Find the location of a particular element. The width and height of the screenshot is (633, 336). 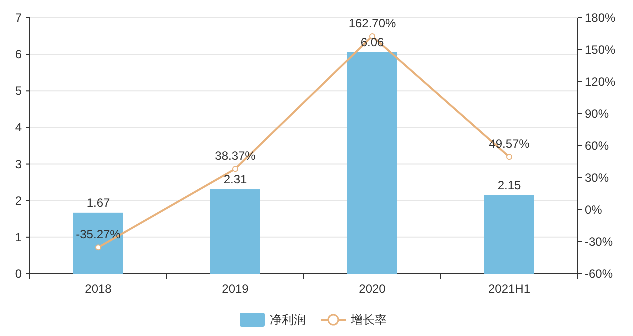

y2-tick-label: -60% is located at coordinates (599, 274).